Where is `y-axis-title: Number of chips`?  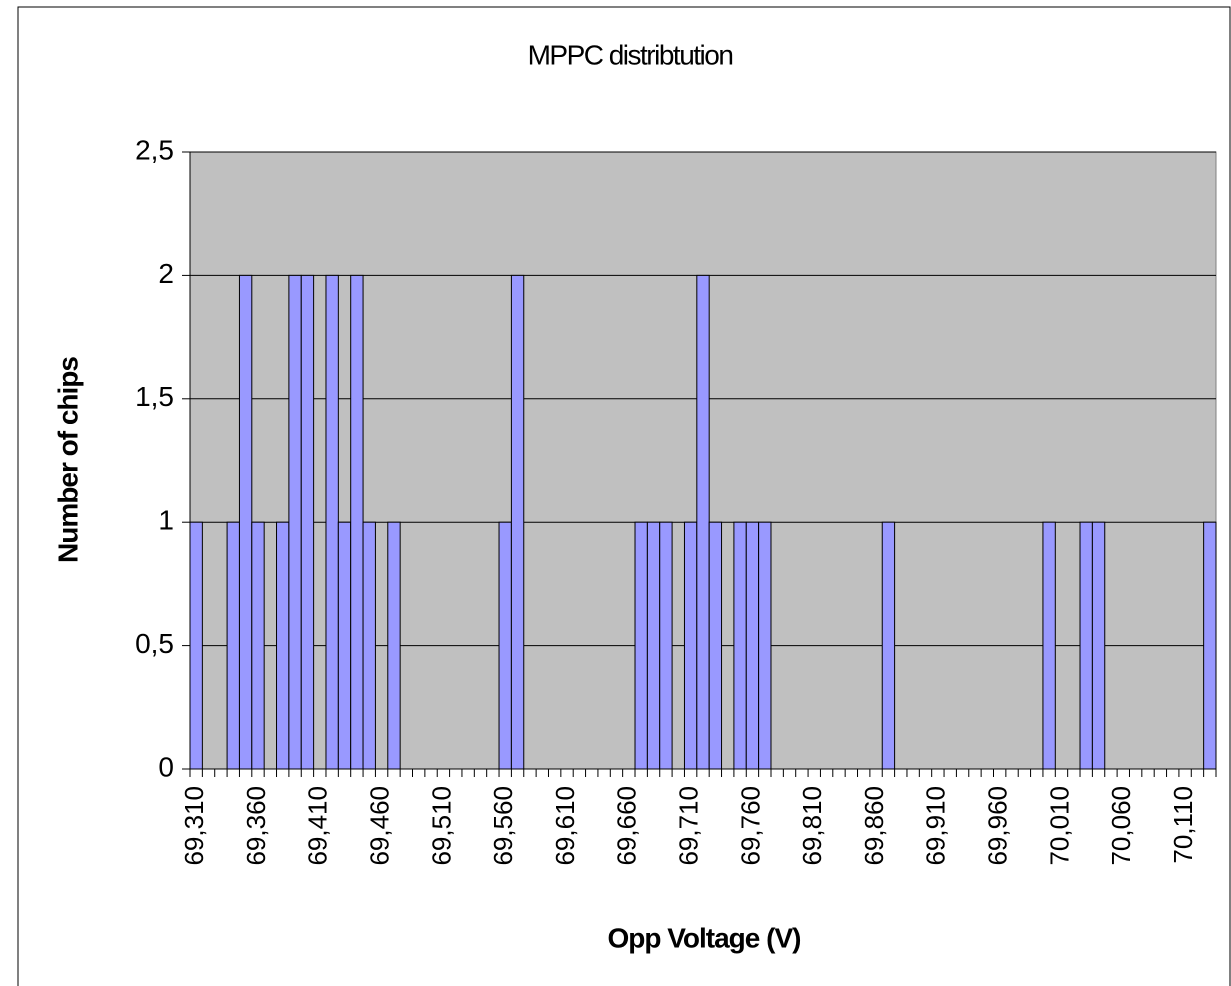 y-axis-title: Number of chips is located at coordinates (67, 460).